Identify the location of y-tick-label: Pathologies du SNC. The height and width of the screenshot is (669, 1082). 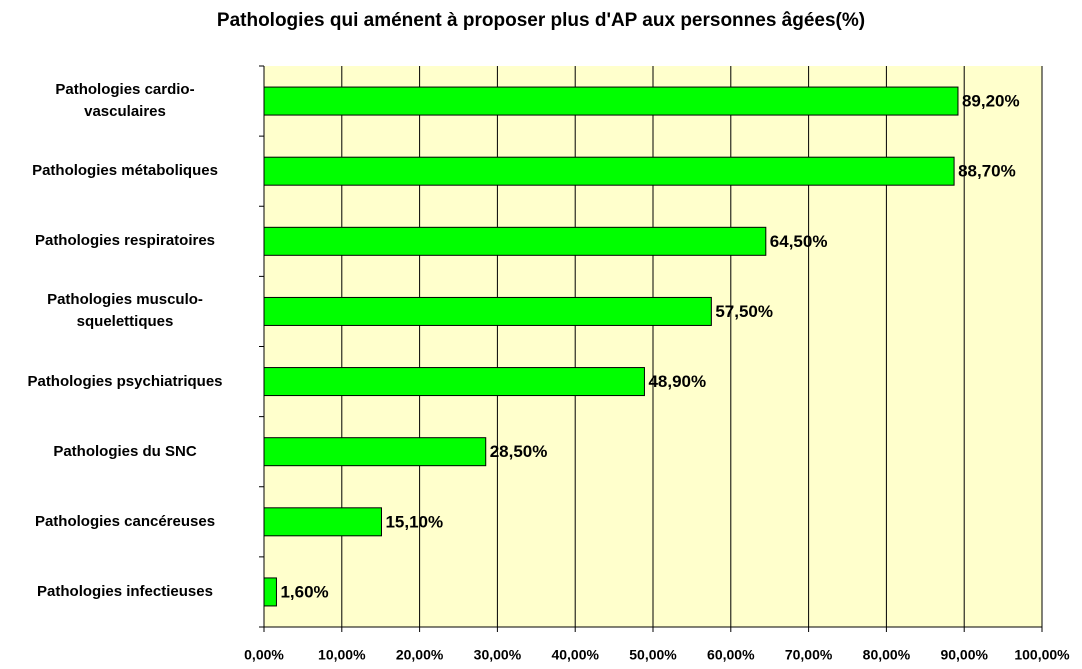
(125, 451).